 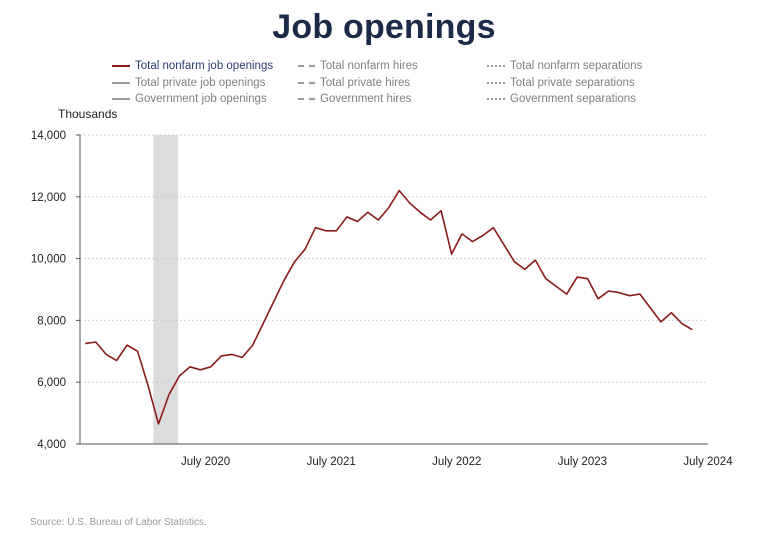 What do you see at coordinates (51, 321) in the screenshot?
I see `y-tick-label: 8,000` at bounding box center [51, 321].